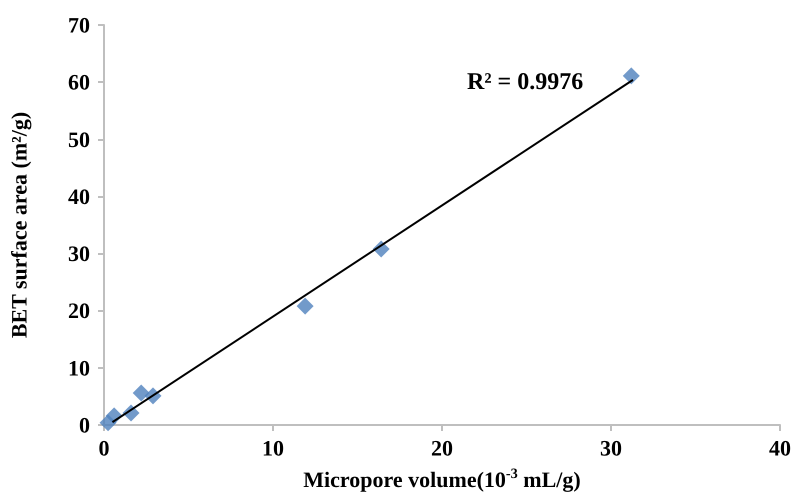  Describe the element at coordinates (79, 367) in the screenshot. I see `y-tick-label: 10` at that location.